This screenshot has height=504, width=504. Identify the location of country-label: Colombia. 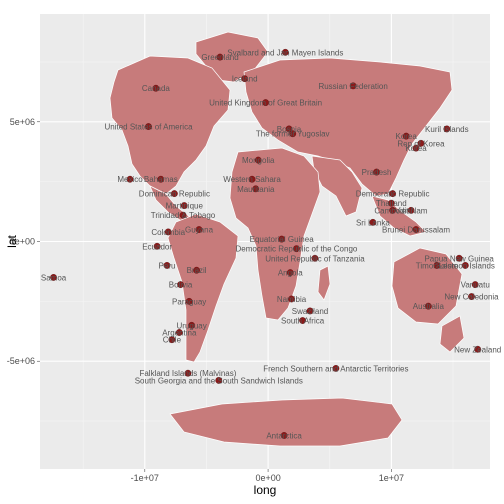
(168, 232).